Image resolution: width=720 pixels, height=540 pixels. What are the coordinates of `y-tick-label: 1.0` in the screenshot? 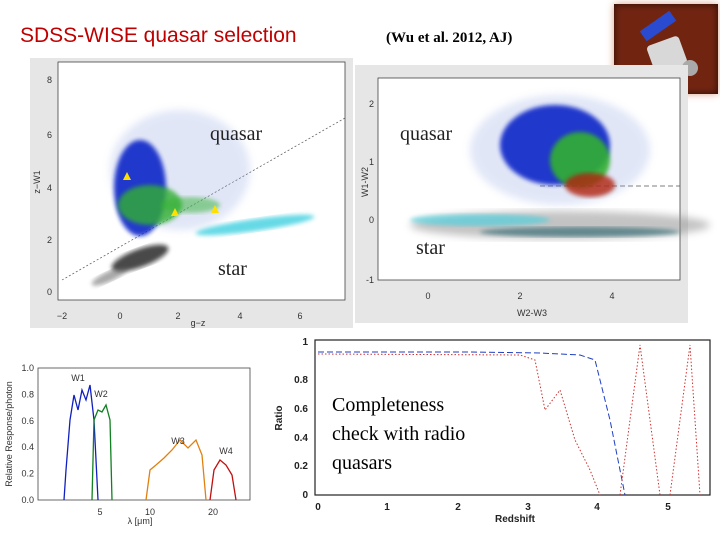 It's located at (27, 368).